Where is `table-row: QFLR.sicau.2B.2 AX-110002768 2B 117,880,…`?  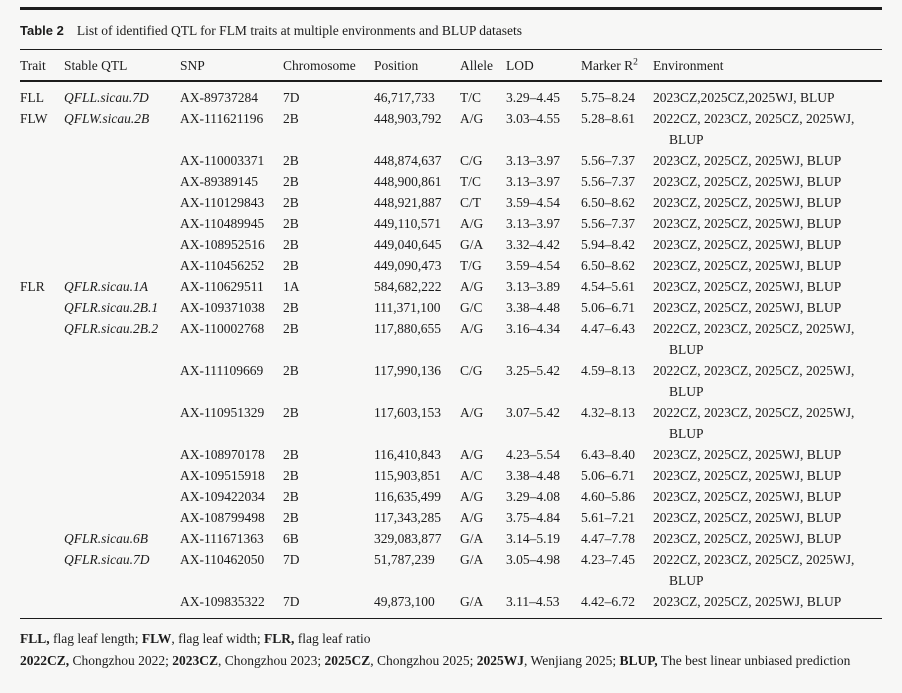 table-row: QFLR.sicau.2B.2 AX-110002768 2B 117,880,… is located at coordinates (451, 339).